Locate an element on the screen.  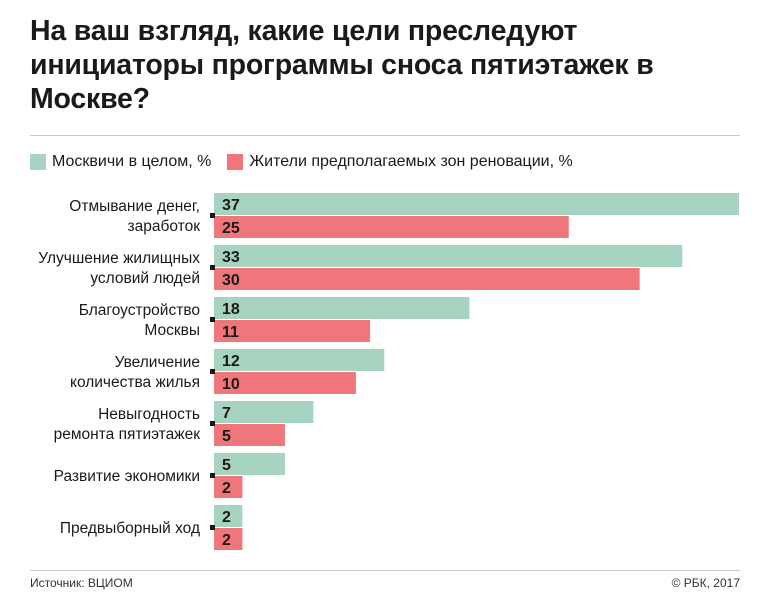
data-label: 10 is located at coordinates (231, 384).